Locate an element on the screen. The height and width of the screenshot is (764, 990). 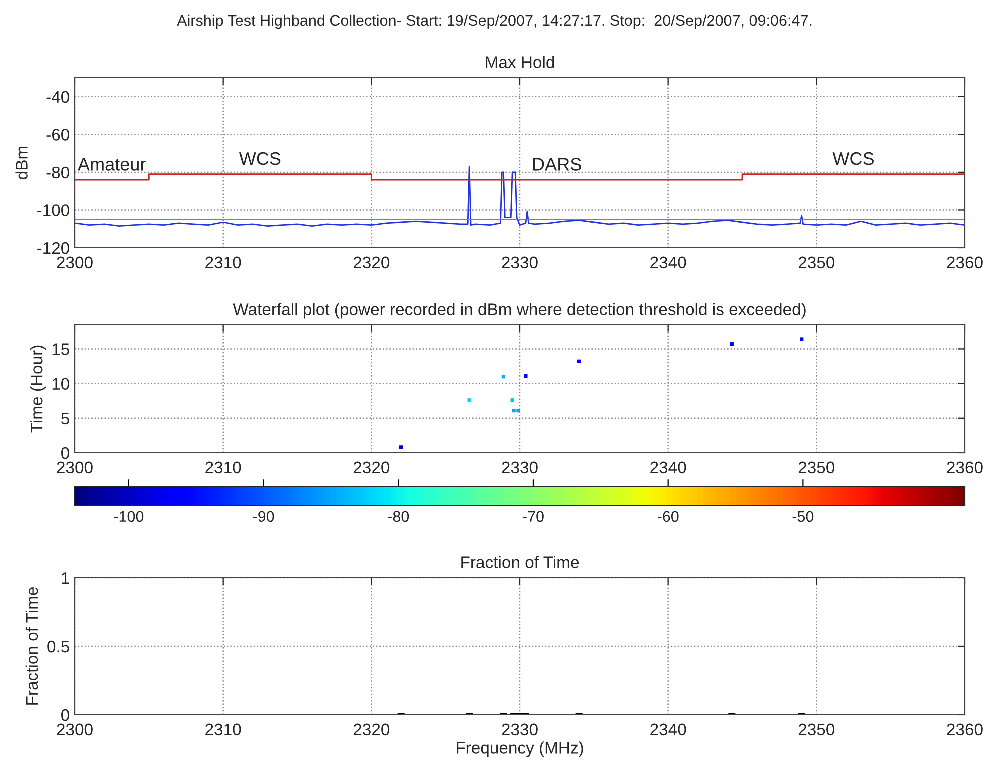
color-bar-label: -90 is located at coordinates (263, 516).